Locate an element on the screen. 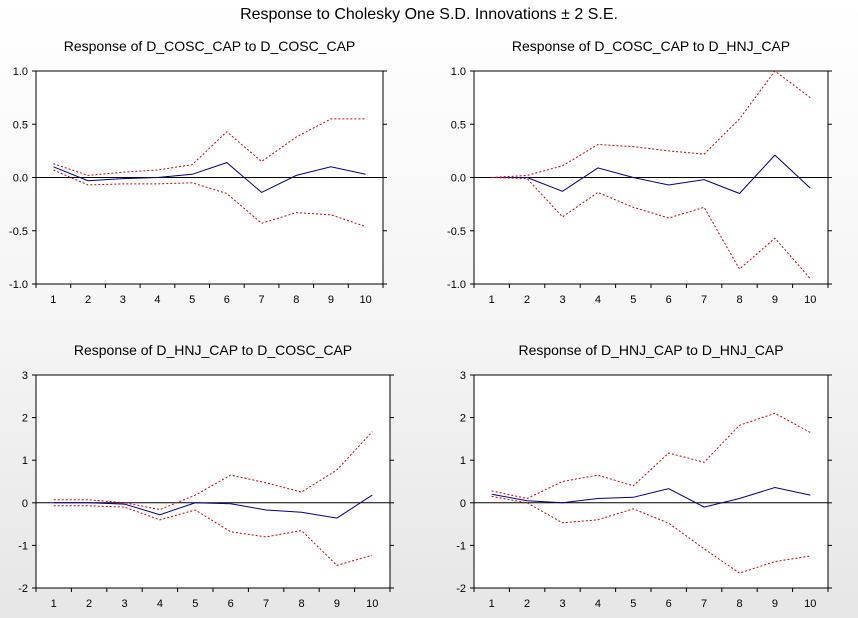 Image resolution: width=858 pixels, height=618 pixels. chart-title: Response of D_HNJ_CAP to D_HNJ_CAP is located at coordinates (650, 350).